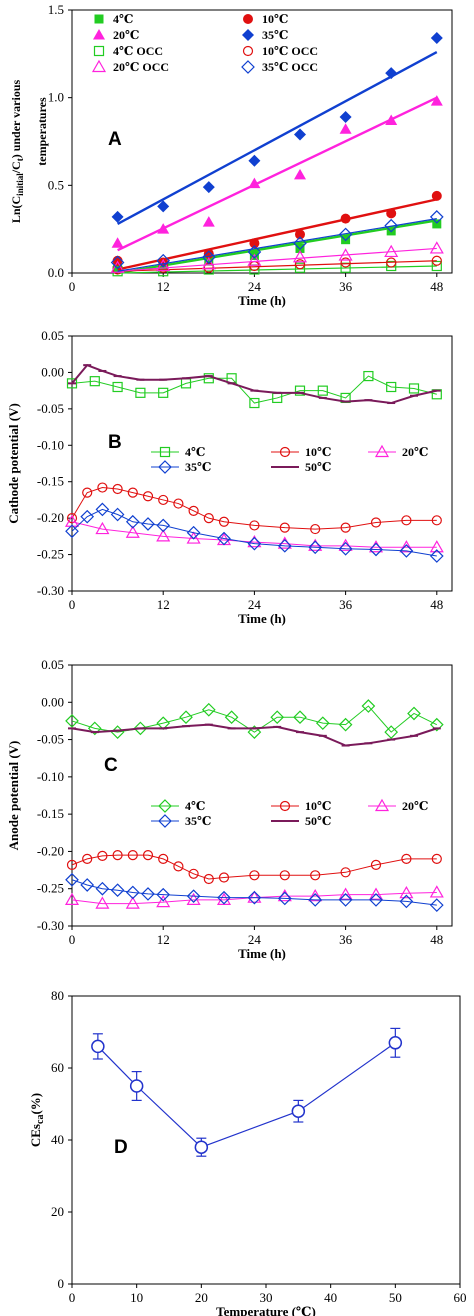  Describe the element at coordinates (275, 19) in the screenshot. I see `legend-label: 10℃` at that location.